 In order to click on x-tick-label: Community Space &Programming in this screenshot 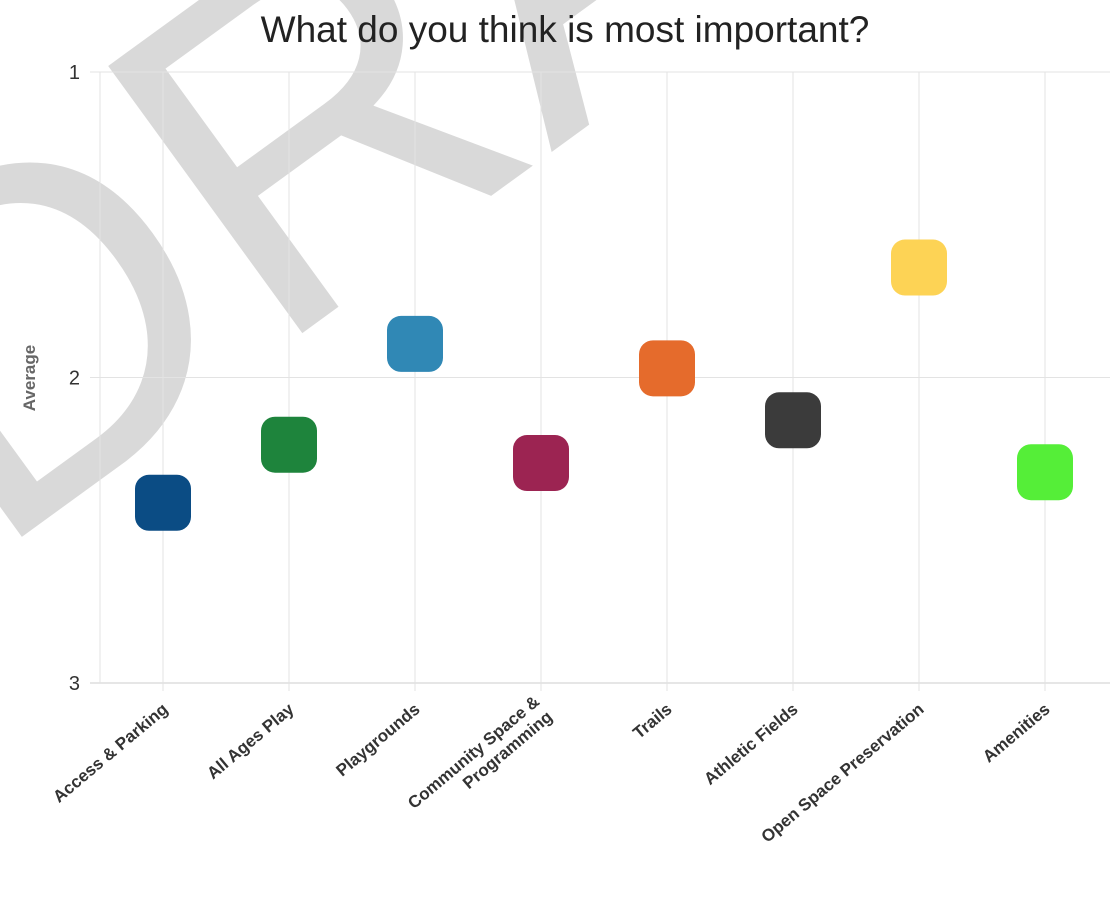, I will do `click(480, 760)`.